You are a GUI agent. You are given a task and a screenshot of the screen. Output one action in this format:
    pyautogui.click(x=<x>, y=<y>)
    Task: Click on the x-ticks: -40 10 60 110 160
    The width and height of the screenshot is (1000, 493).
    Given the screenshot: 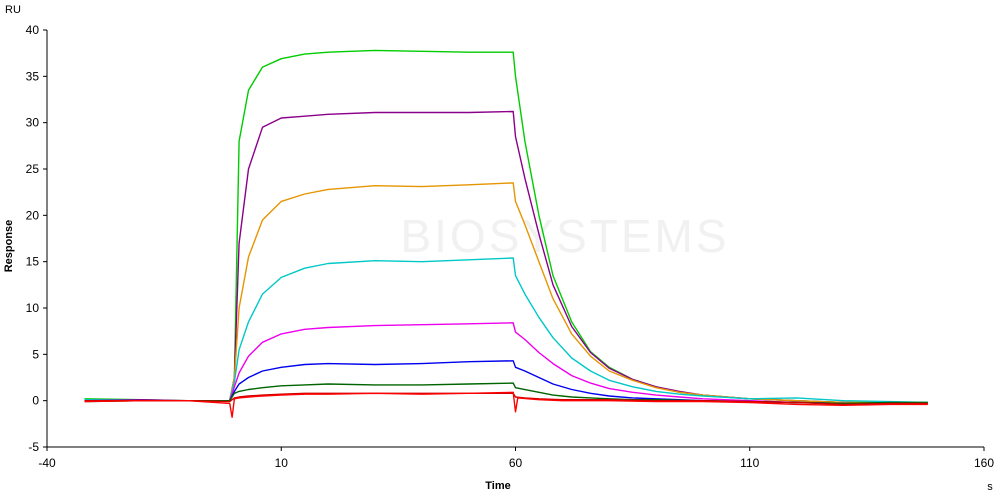 What is the action you would take?
    pyautogui.click(x=516, y=458)
    